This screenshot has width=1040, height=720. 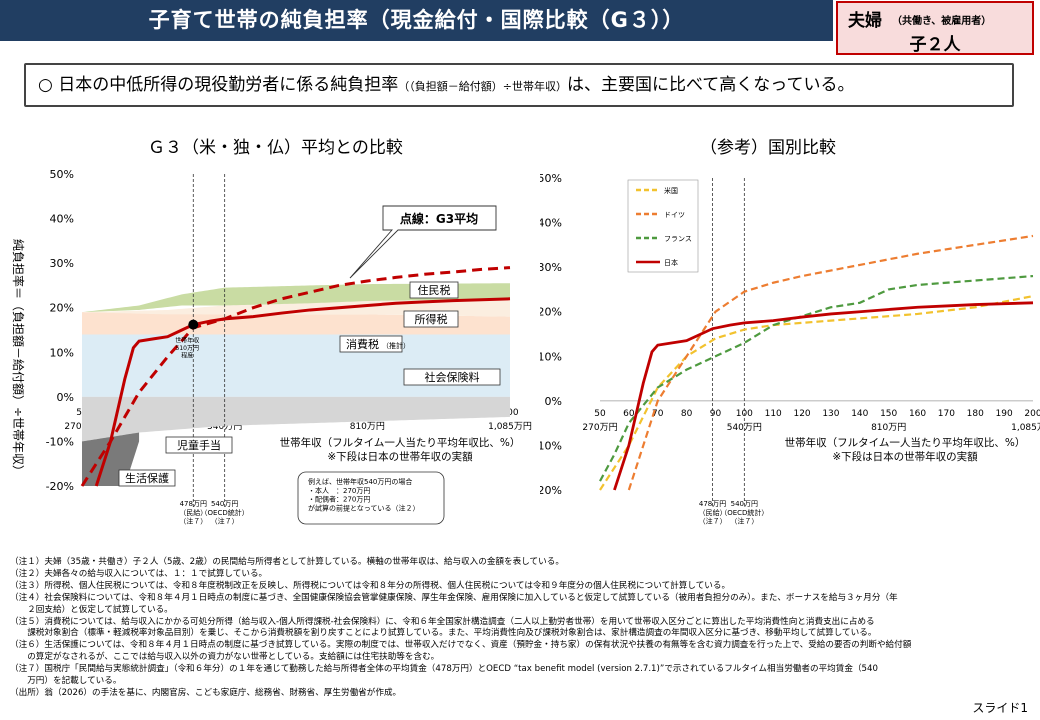 I want to click on x-tick-label: 90, so click(x=716, y=414).